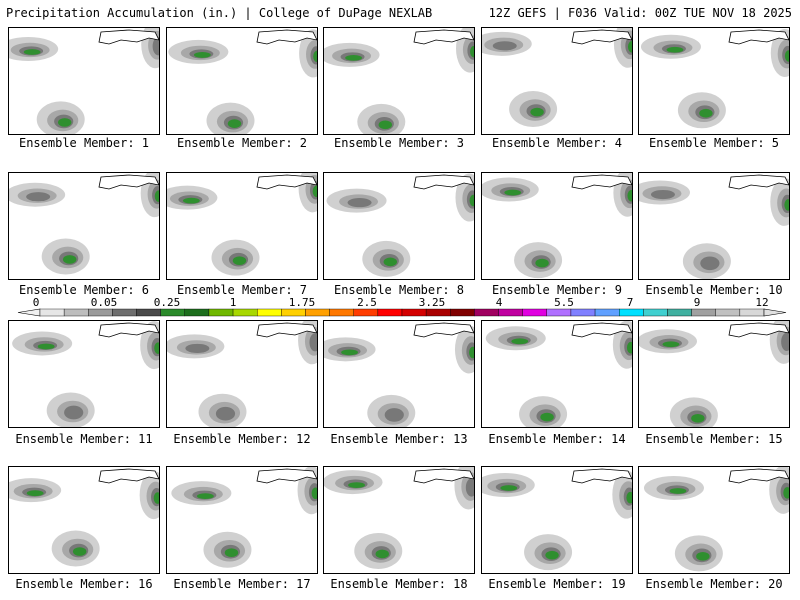 The width and height of the screenshot is (800, 600). Describe the element at coordinates (233, 302) in the screenshot. I see `colorbar-tick-label: 1` at that location.